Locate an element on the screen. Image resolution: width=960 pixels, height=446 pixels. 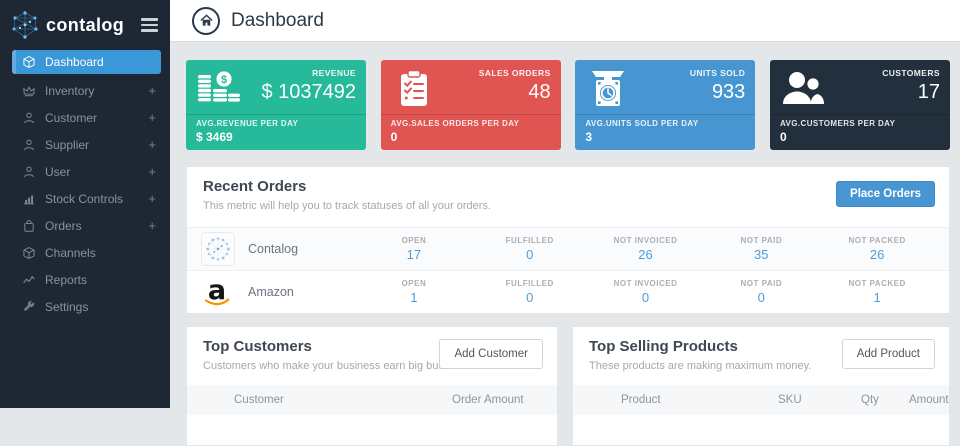
wrench-icon is located at coordinates (29, 305).